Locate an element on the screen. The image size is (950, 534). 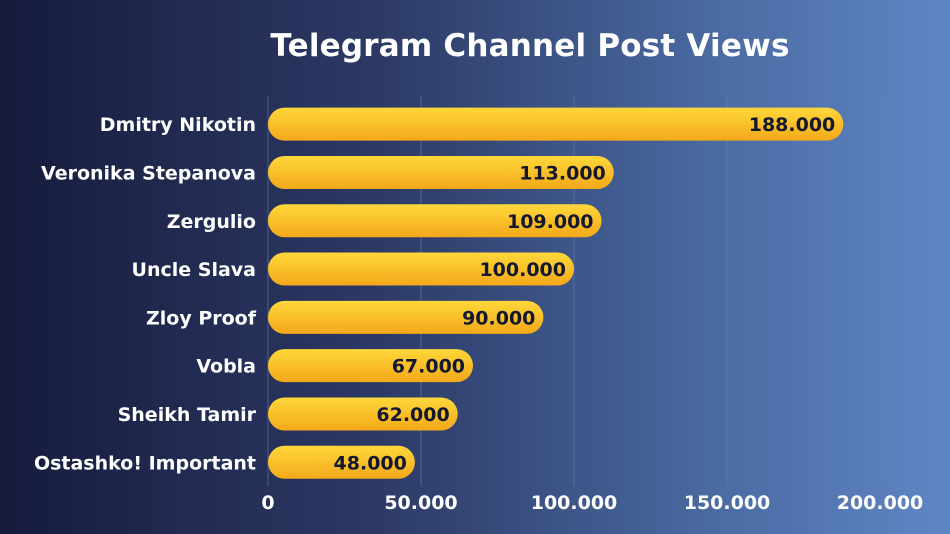
bar-value-label: 188.000 is located at coordinates (792, 125).